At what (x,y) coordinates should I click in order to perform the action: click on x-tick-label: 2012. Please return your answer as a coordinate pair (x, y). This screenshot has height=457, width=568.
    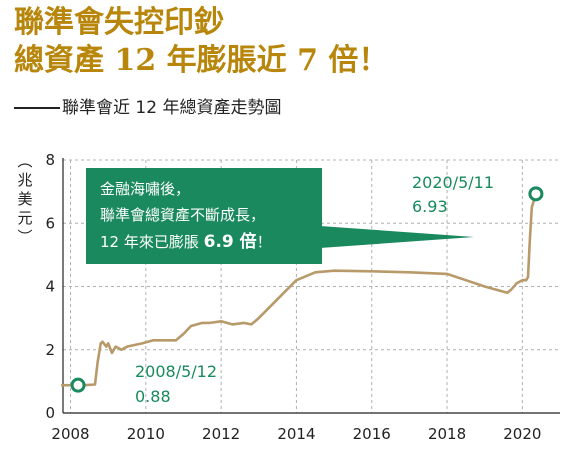
    Looking at the image, I should click on (221, 434).